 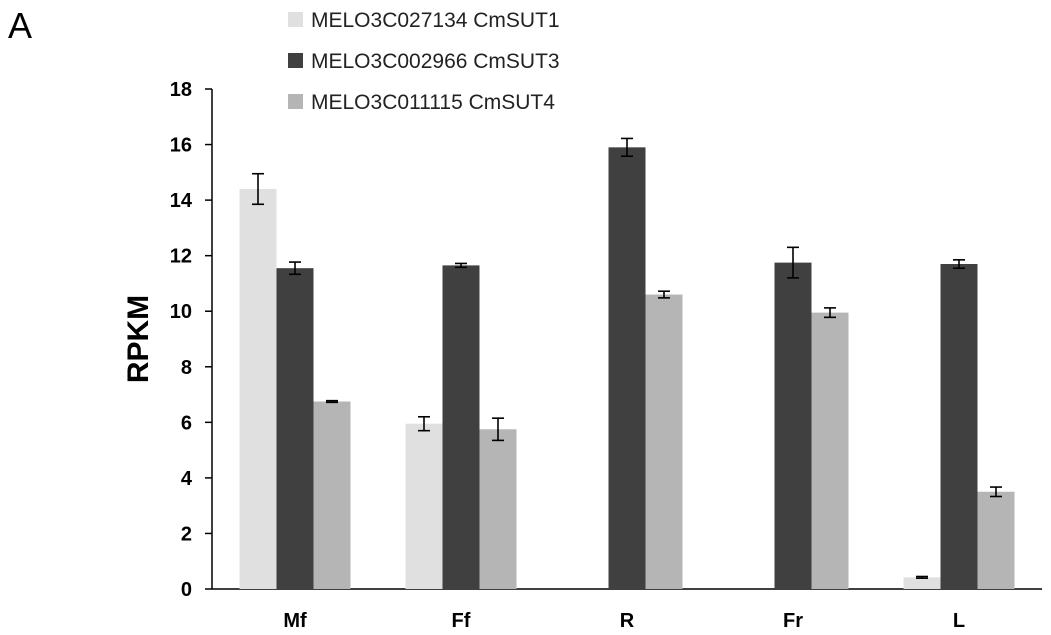 I want to click on y-tick-label: 8, so click(x=186, y=368).